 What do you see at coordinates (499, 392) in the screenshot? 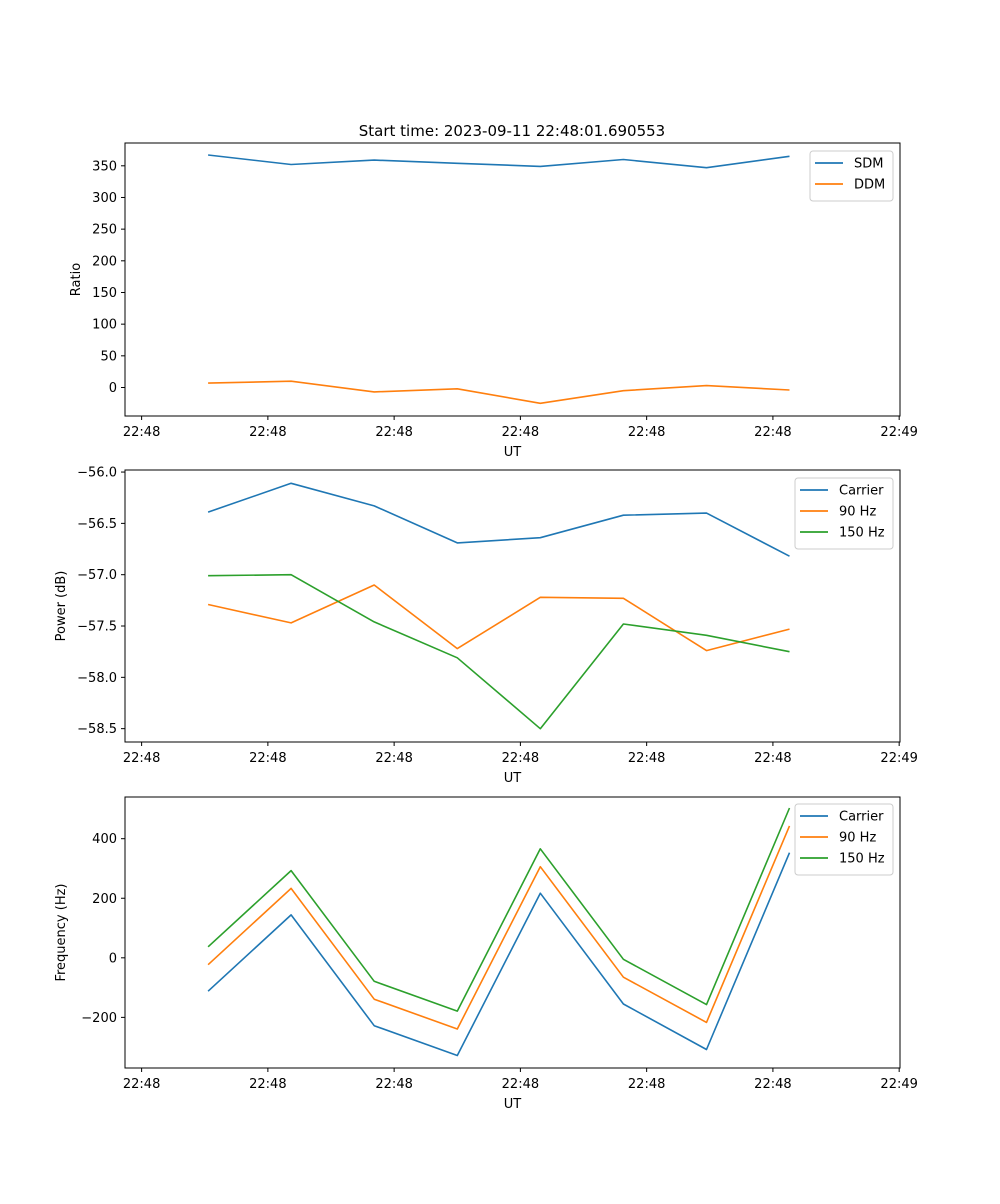
I see `series-line-ddm` at bounding box center [499, 392].